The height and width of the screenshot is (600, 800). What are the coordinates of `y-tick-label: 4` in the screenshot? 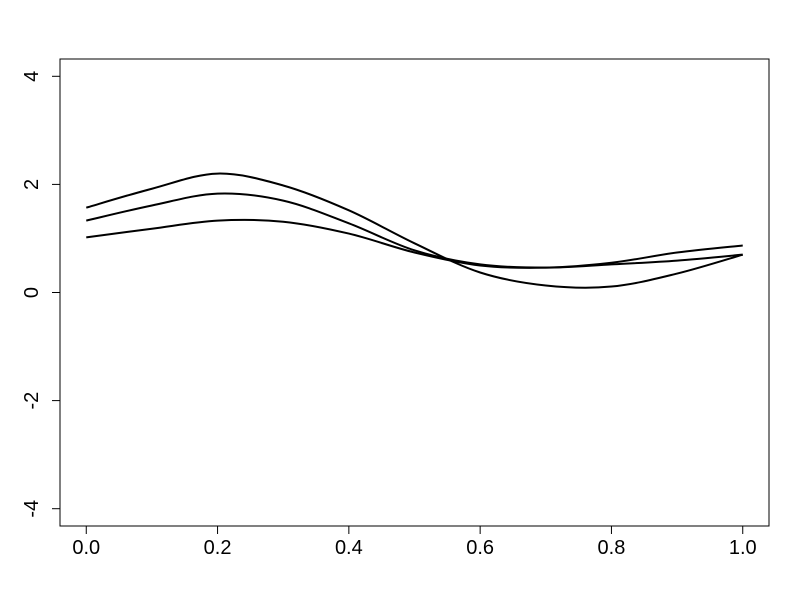 It's located at (32, 76).